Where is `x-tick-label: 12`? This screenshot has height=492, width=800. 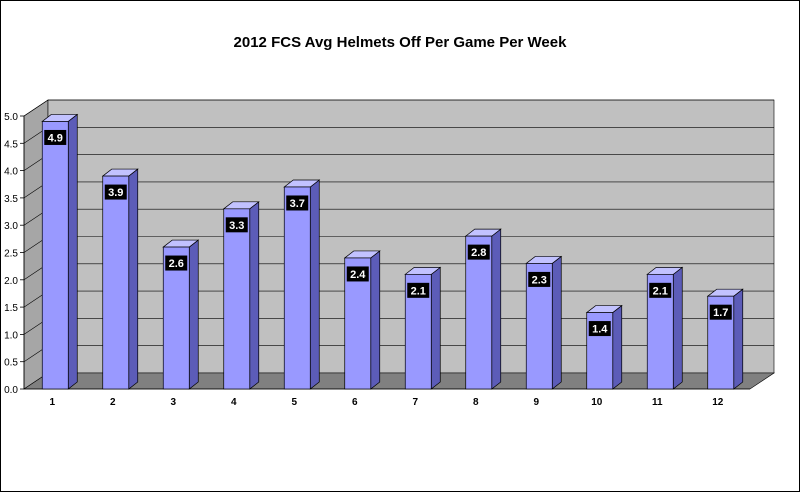 x-tick-label: 12 is located at coordinates (718, 402).